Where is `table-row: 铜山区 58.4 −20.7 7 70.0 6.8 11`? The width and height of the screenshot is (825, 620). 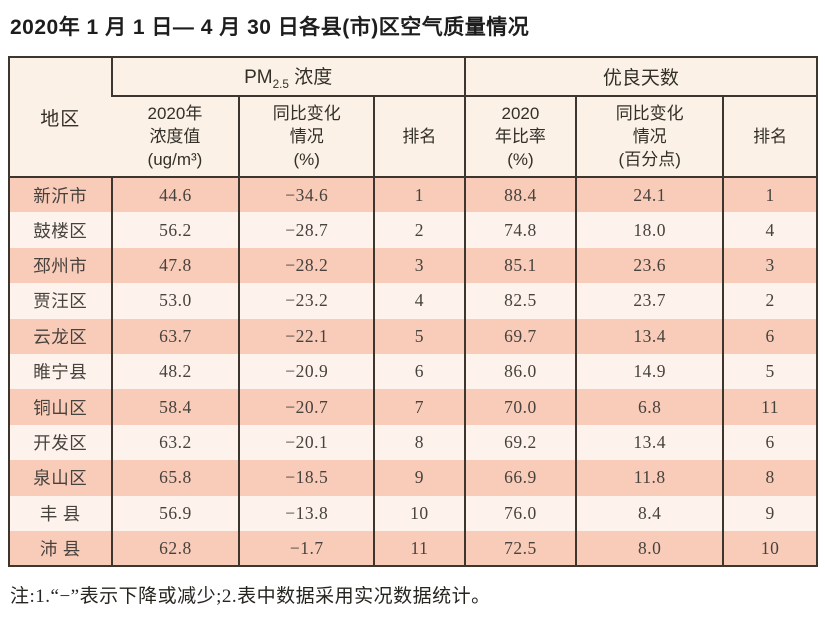 table-row: 铜山区 58.4 −20.7 7 70.0 6.8 11 is located at coordinates (413, 407).